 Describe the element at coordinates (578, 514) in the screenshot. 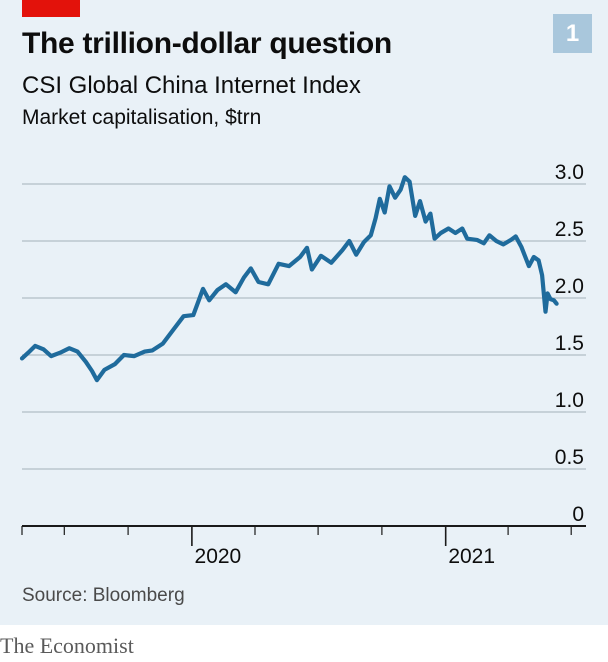

I see `y-tick-label: 0` at that location.